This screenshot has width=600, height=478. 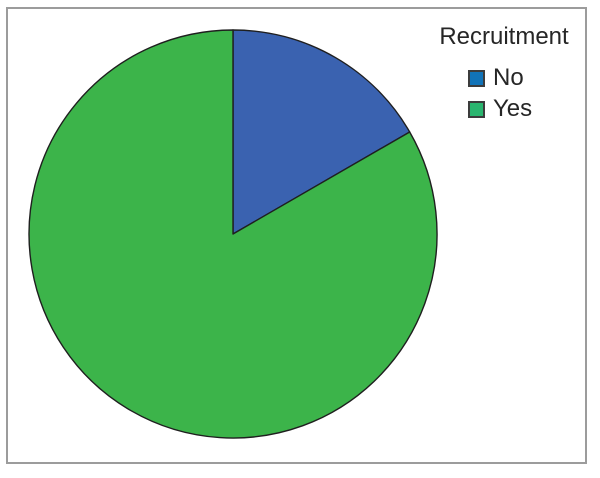 I want to click on legend-label-no: No, so click(x=508, y=78).